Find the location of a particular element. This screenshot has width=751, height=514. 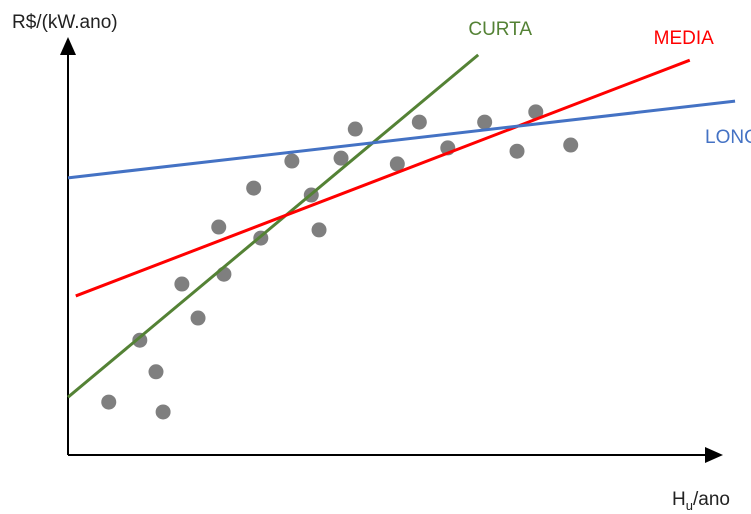

y-axis-label: R$/(kW.ano) is located at coordinates (65, 22).